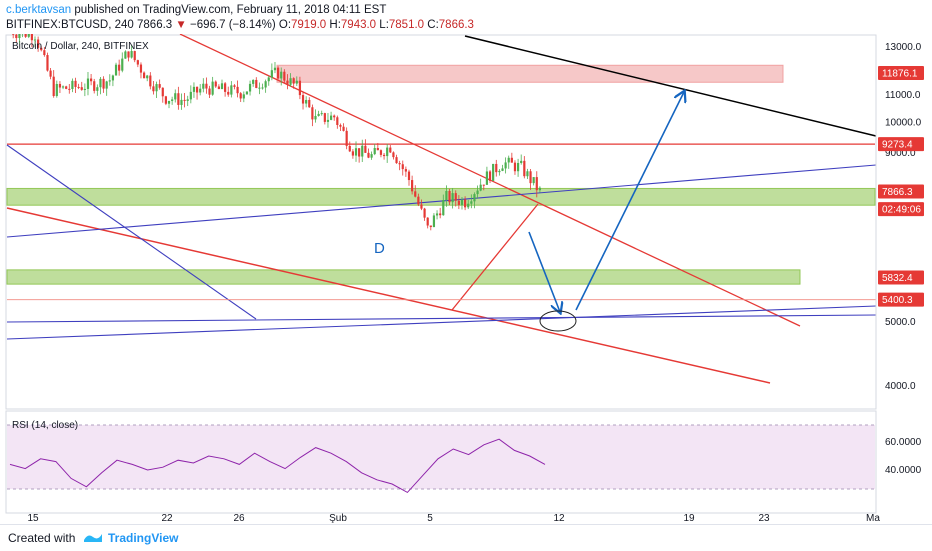 This screenshot has width=932, height=551. Describe the element at coordinates (309, 25) in the screenshot. I see `open-value: 7919.0` at that location.